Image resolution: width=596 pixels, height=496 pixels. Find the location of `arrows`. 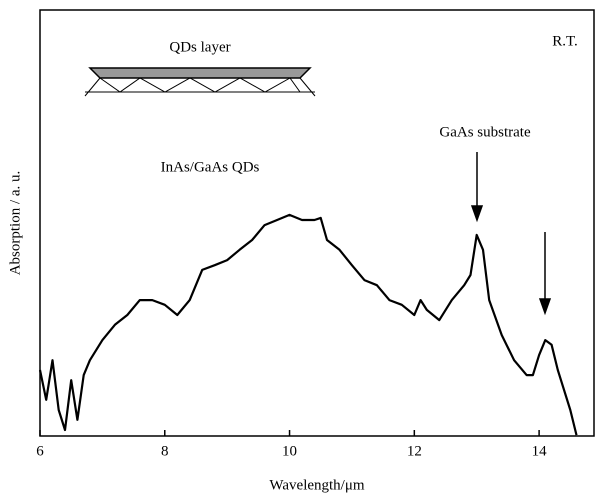

arrows is located at coordinates (511, 234).